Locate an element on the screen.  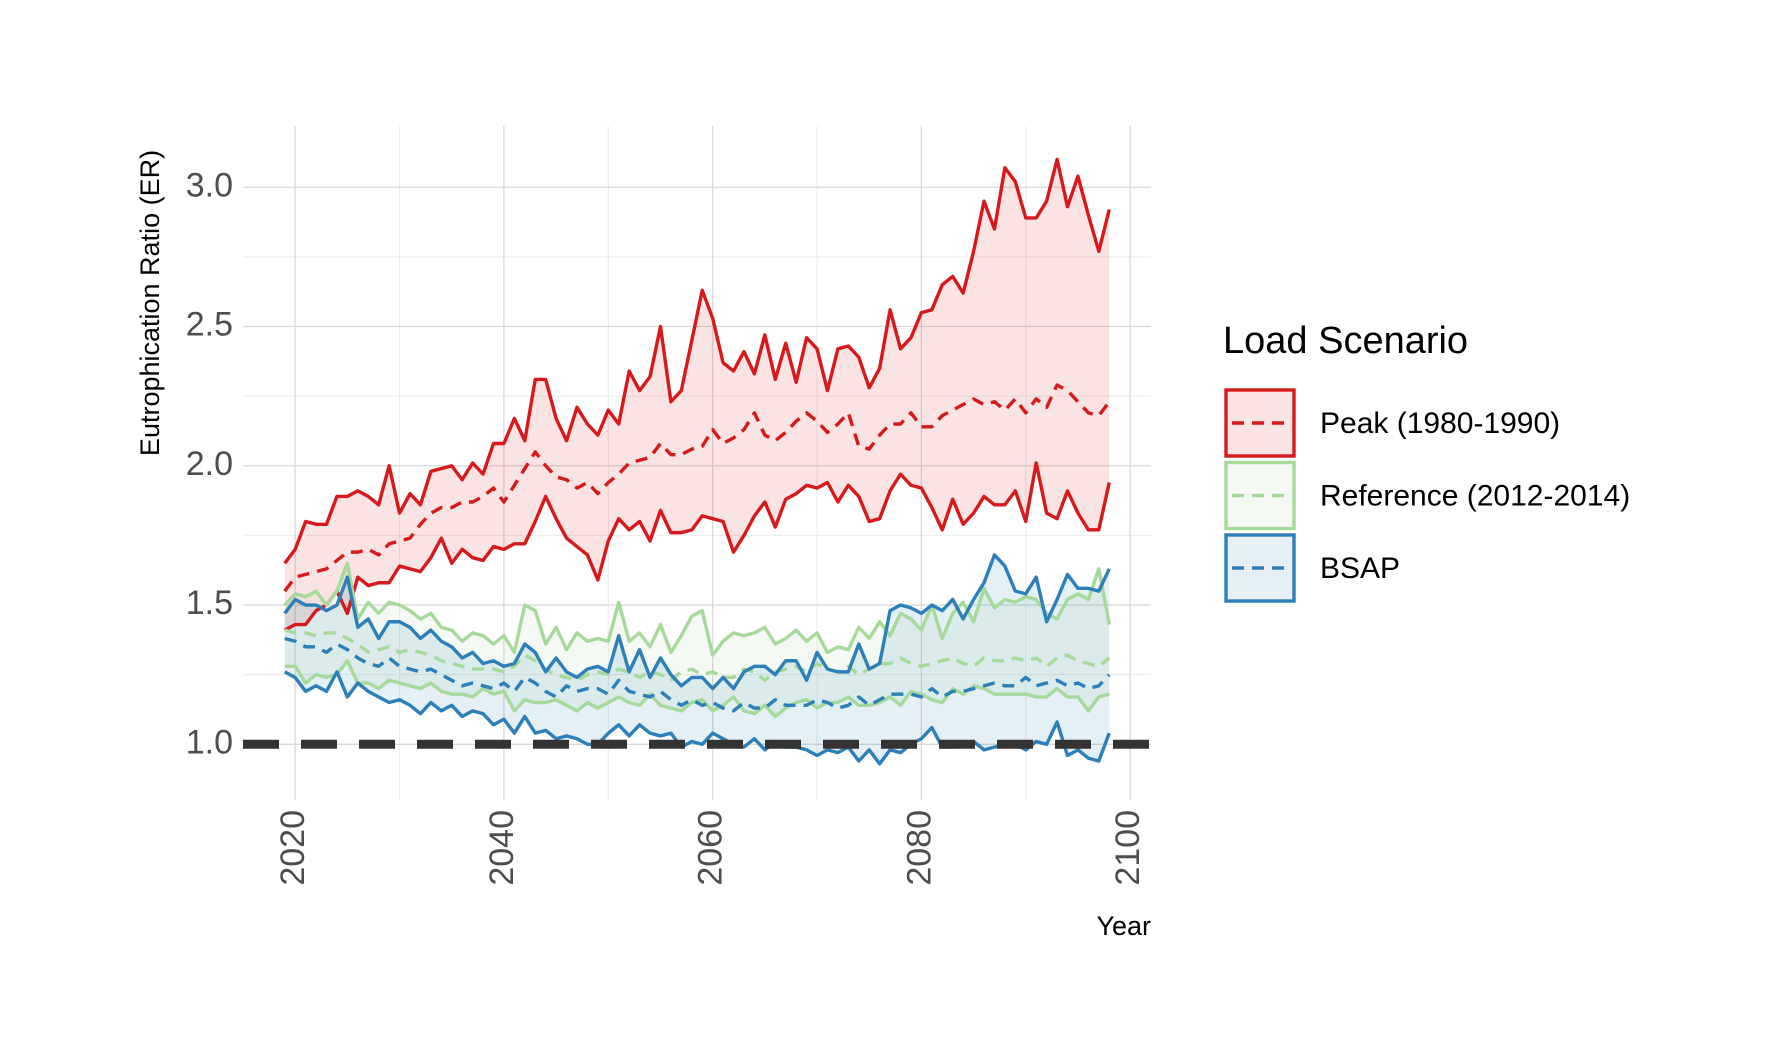
y-tick-label: 2.5 is located at coordinates (209, 325).